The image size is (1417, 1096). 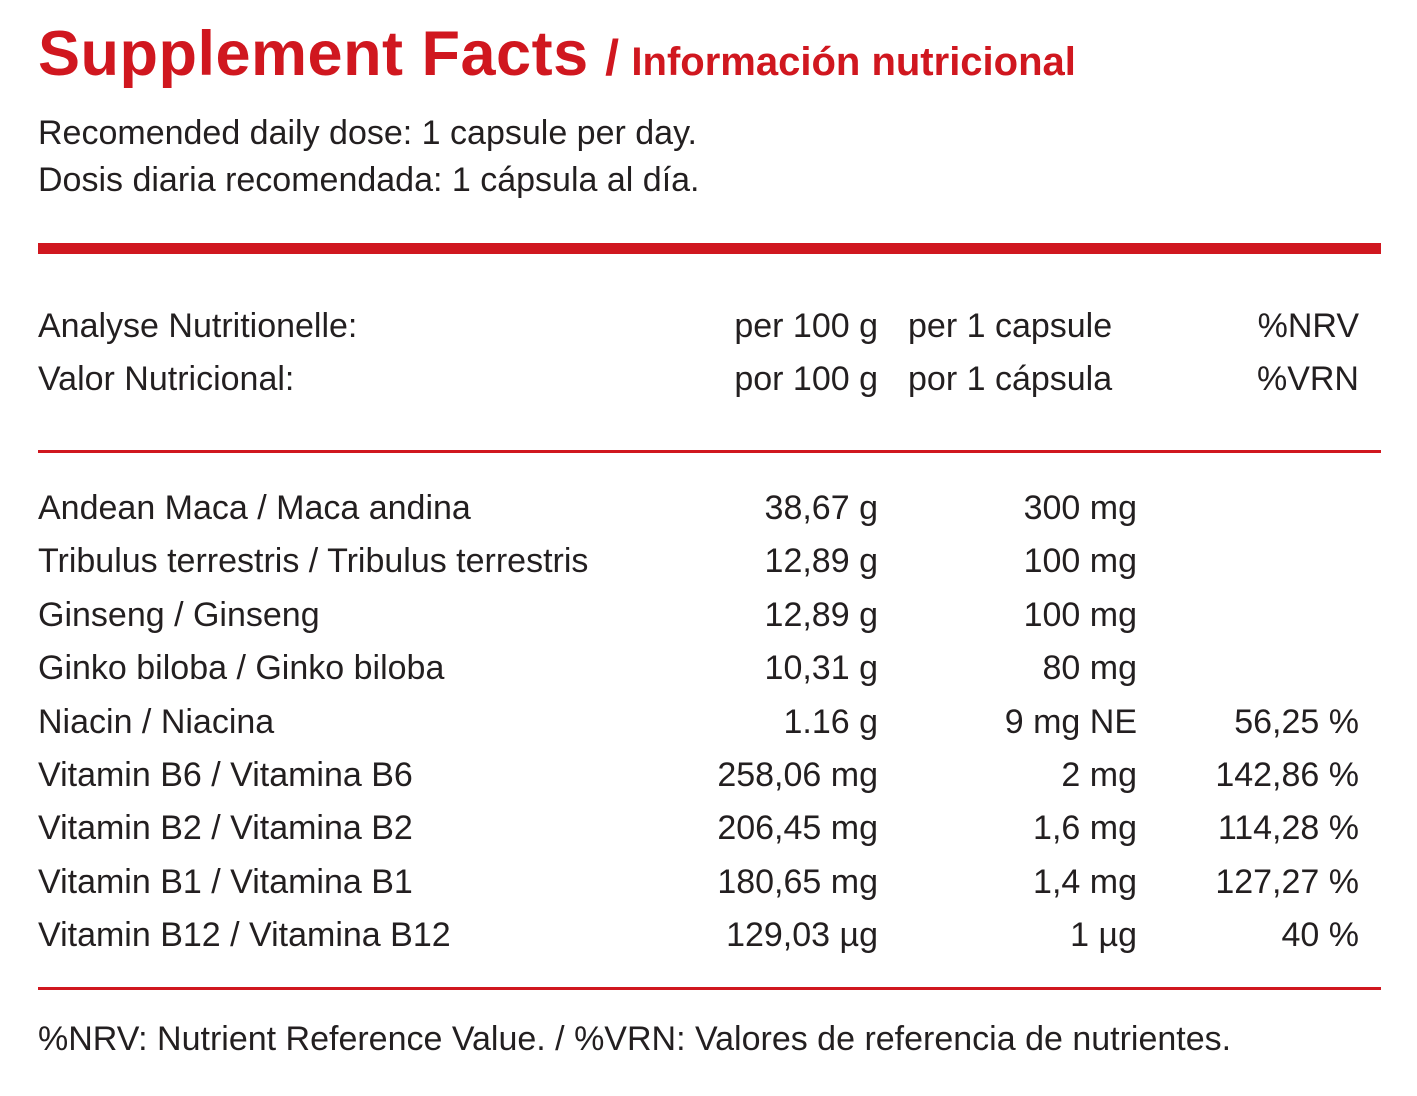 What do you see at coordinates (156, 721) in the screenshot?
I see `nutrient-name: Niacin / Niacina` at bounding box center [156, 721].